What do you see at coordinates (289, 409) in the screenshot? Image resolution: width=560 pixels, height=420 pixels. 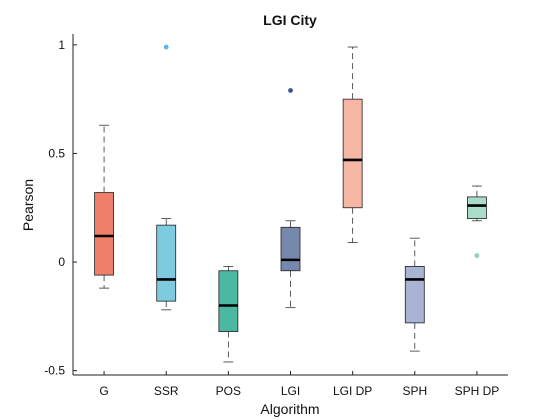 I see `x-axis-label: Algorithm` at bounding box center [289, 409].